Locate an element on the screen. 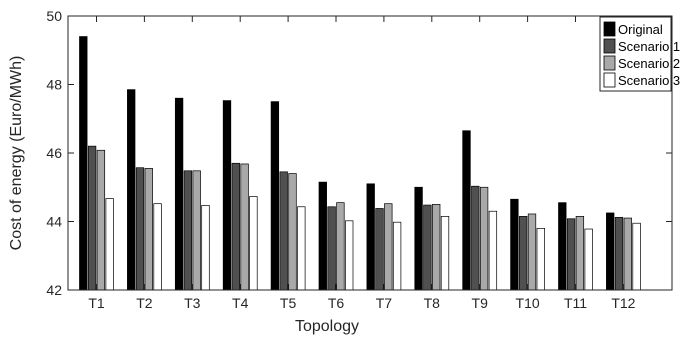 This screenshot has width=682, height=339. x-tick-label: T6 is located at coordinates (336, 303).